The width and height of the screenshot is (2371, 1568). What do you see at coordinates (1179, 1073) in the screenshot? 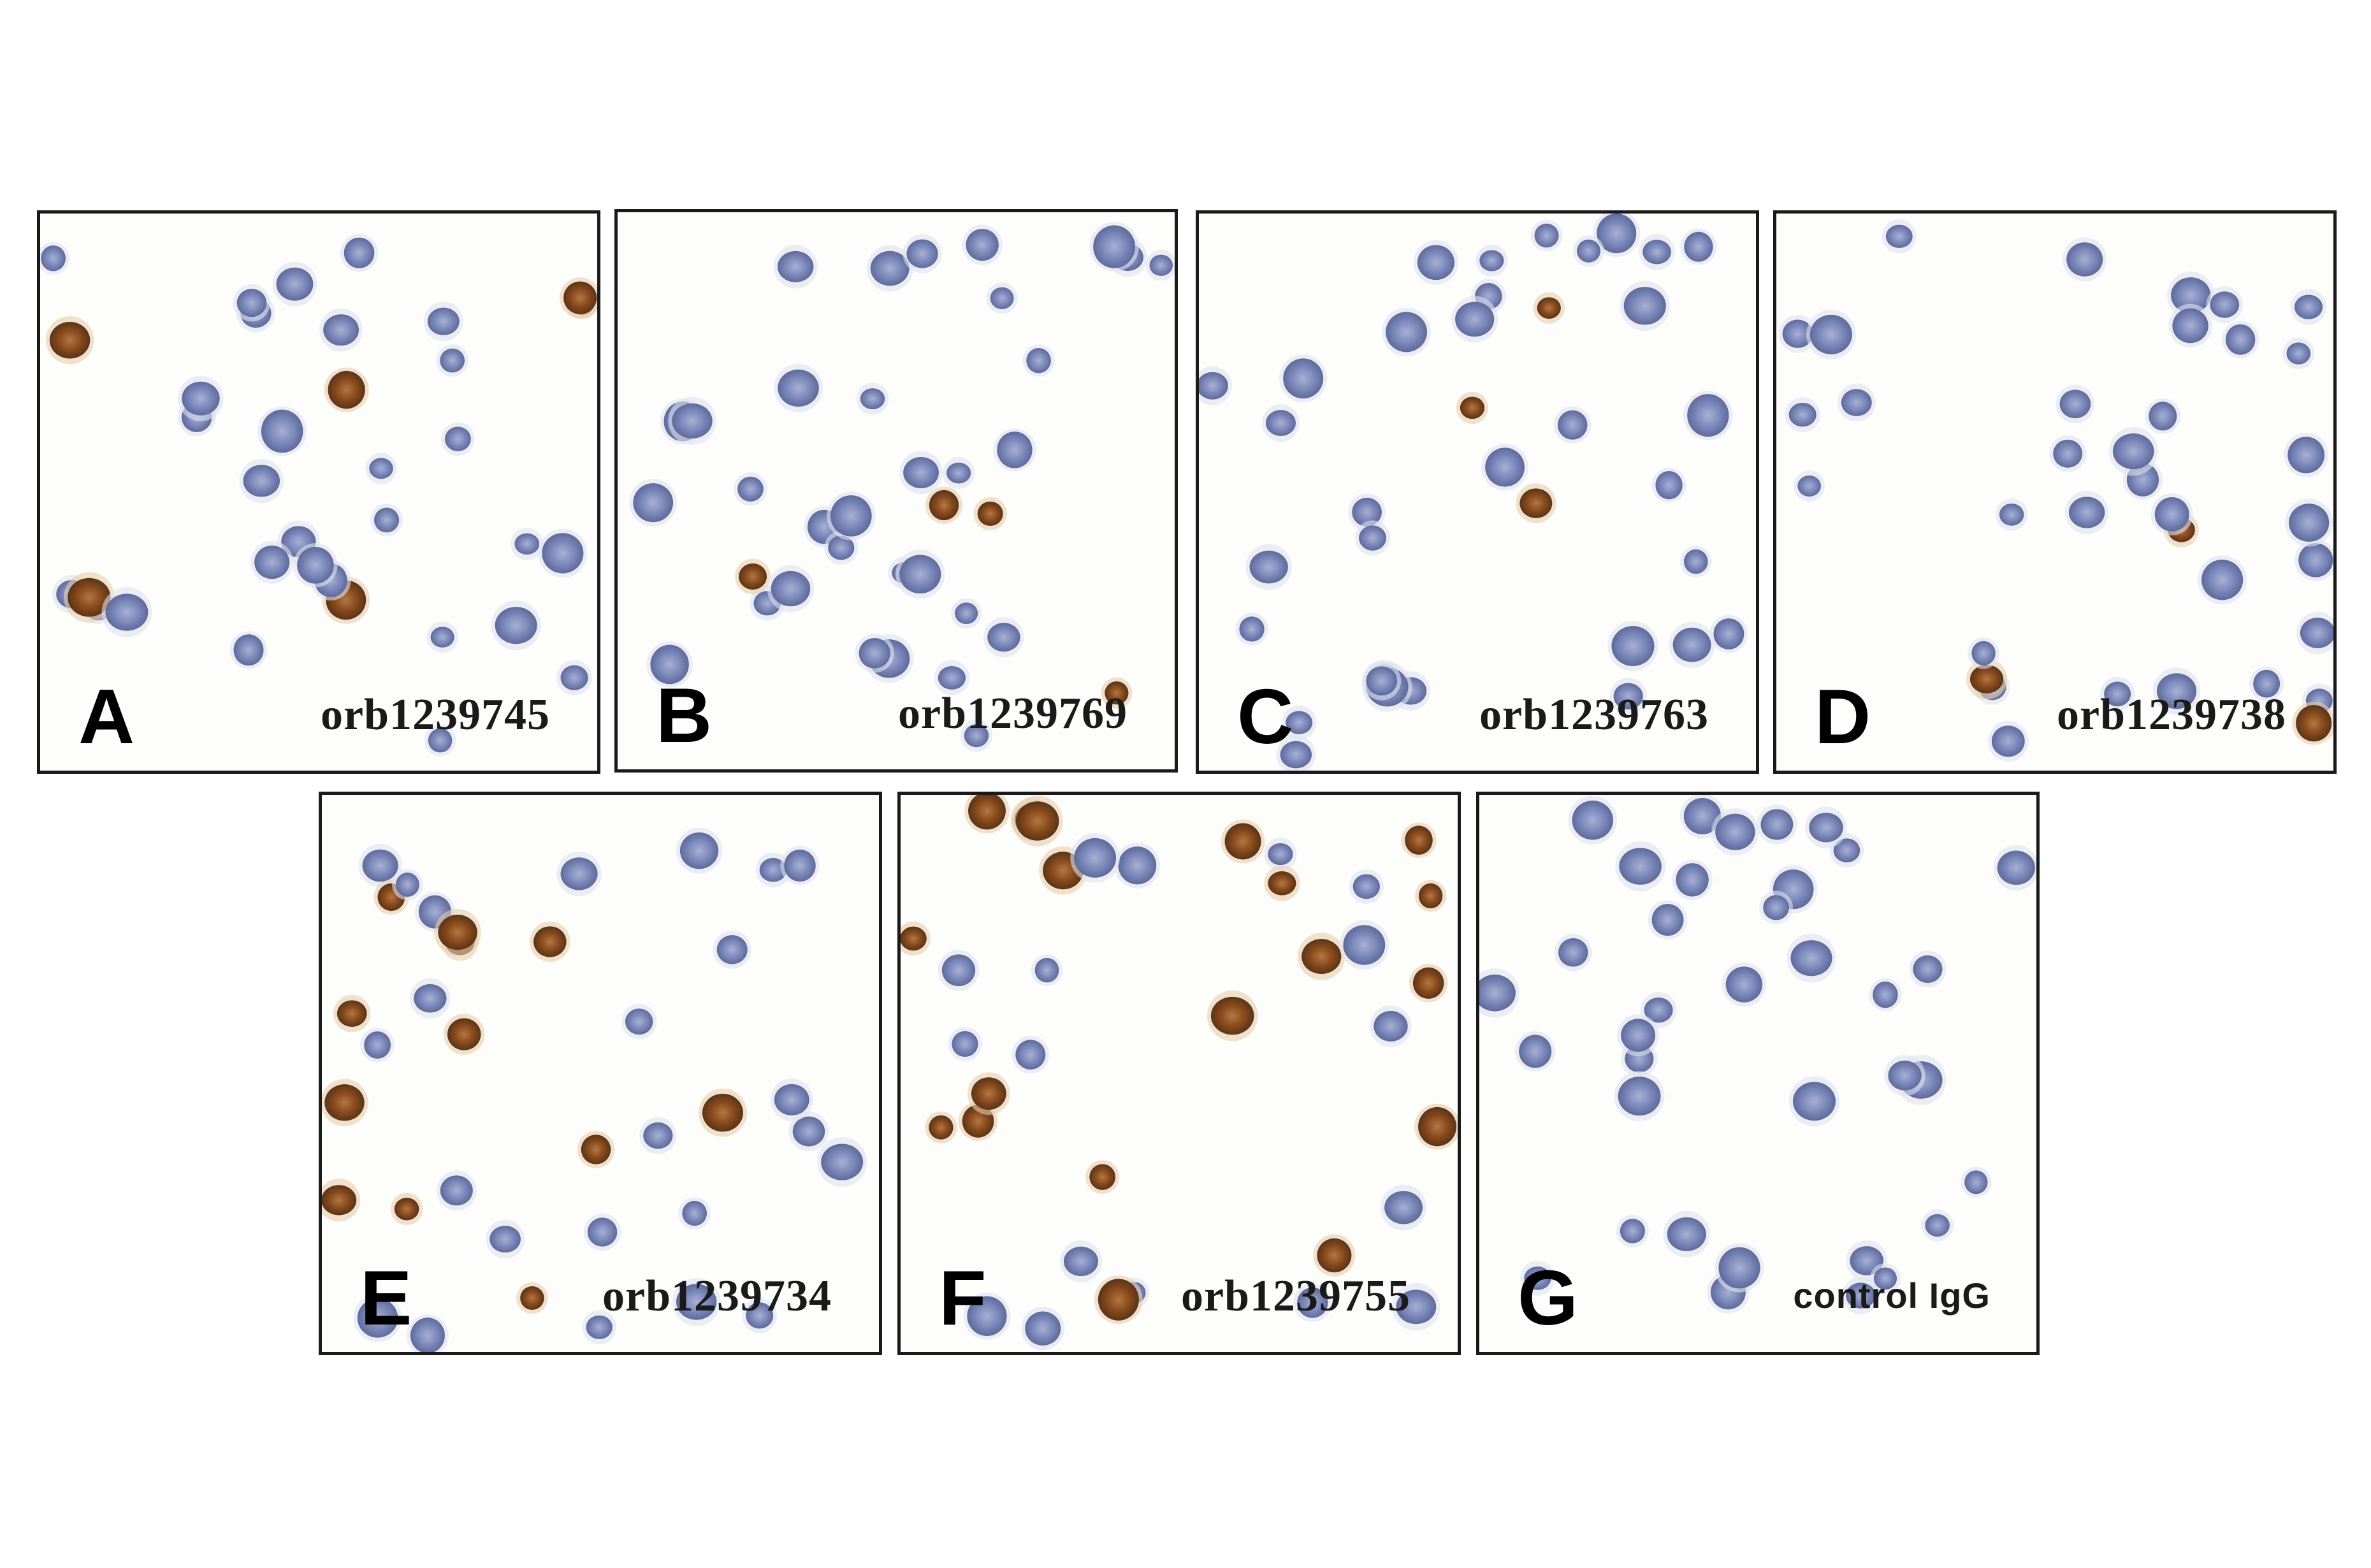
I see `panel-f: F orb1239755` at bounding box center [1179, 1073].